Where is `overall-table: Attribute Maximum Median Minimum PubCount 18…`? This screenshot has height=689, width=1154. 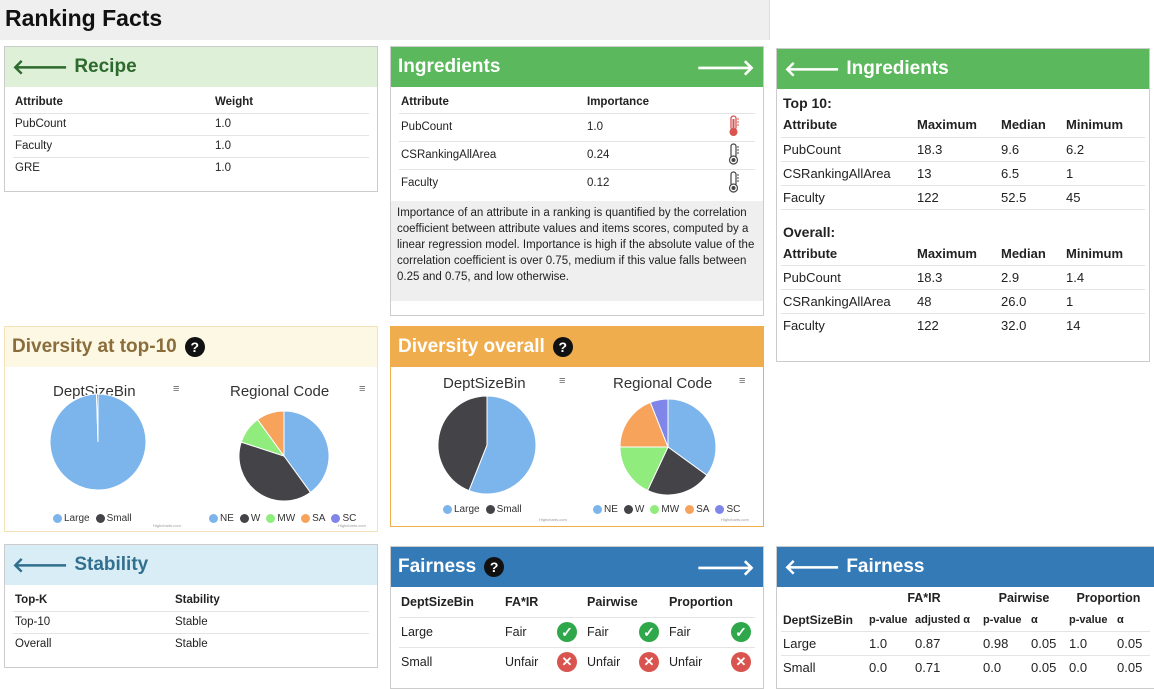
overall-table: Attribute Maximum Median Minimum PubCount 18… is located at coordinates (963, 289).